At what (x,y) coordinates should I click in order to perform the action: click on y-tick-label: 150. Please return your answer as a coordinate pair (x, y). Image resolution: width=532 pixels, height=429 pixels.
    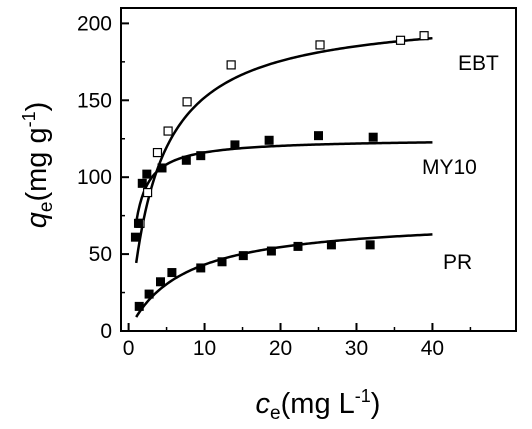
    Looking at the image, I should click on (94, 100).